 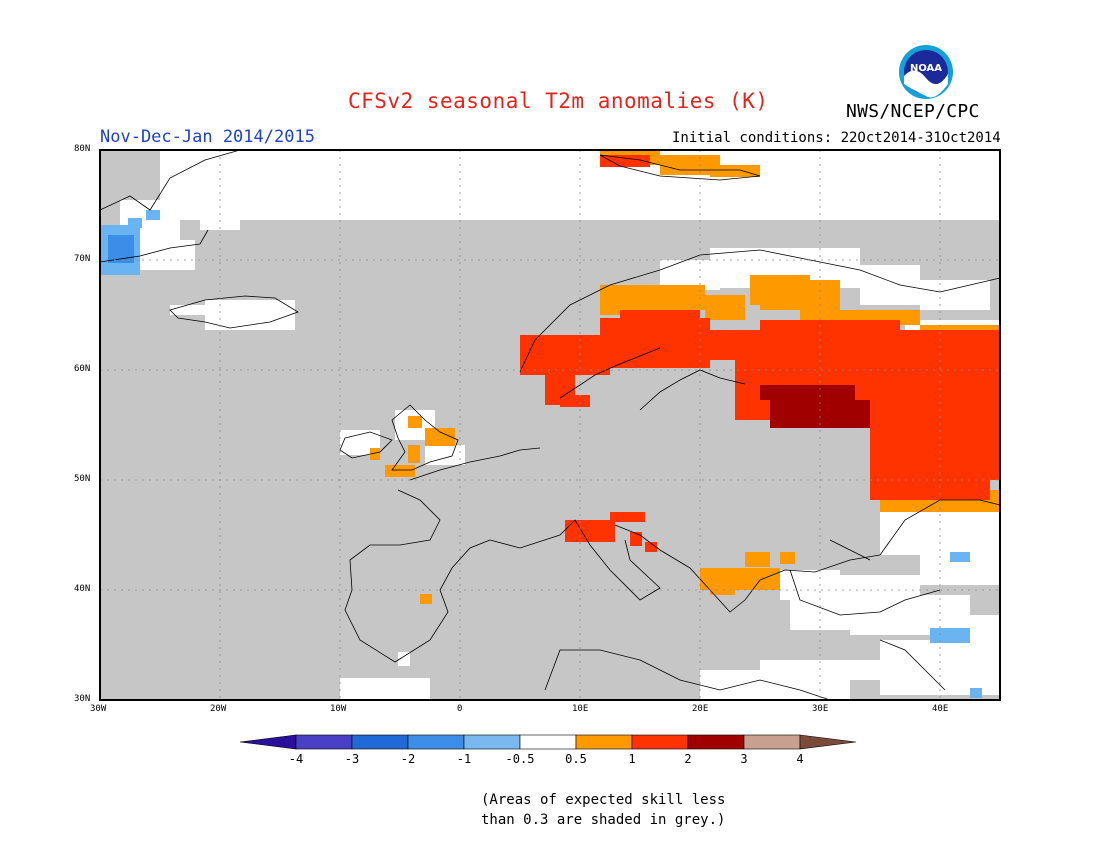 What do you see at coordinates (913, 111) in the screenshot?
I see `agency-label: NWS/NCEP/CPC` at bounding box center [913, 111].